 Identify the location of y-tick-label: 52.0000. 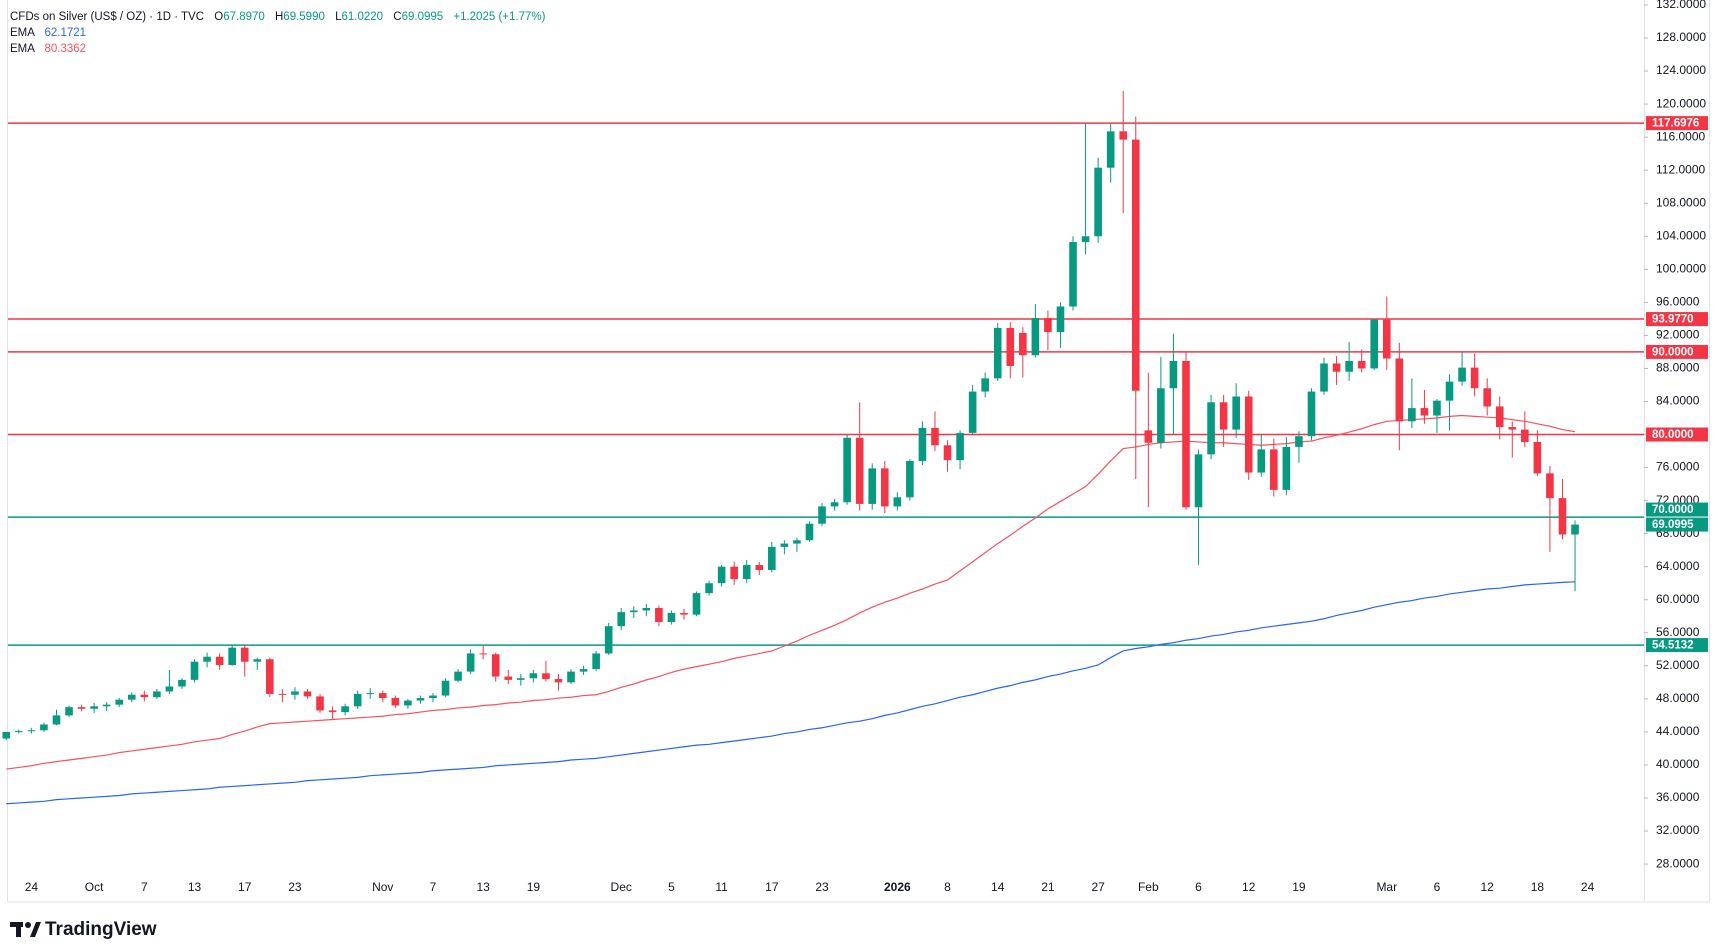
(1678, 665).